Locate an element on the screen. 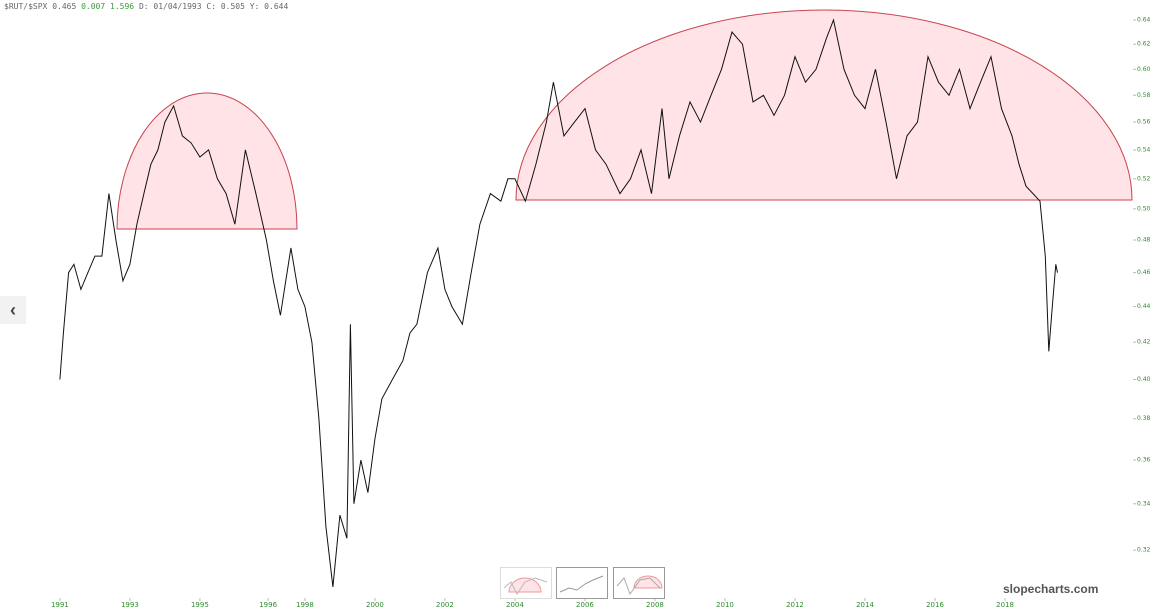  price: 0.465 is located at coordinates (64, 6).